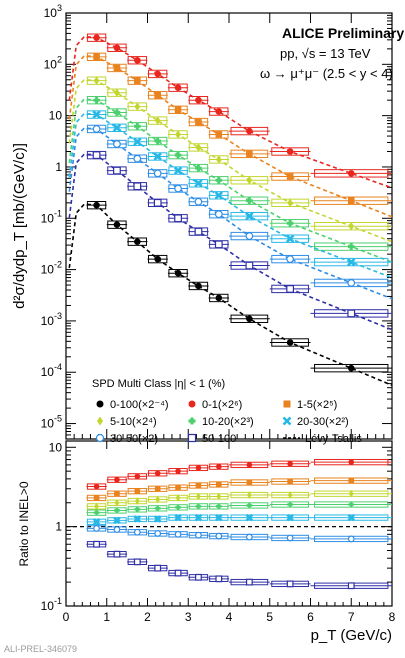 This screenshot has height=658, width=405. Describe the element at coordinates (158, 384) in the screenshot. I see `legend-title: SPD Multi Class |η| < 1 (%)` at that location.